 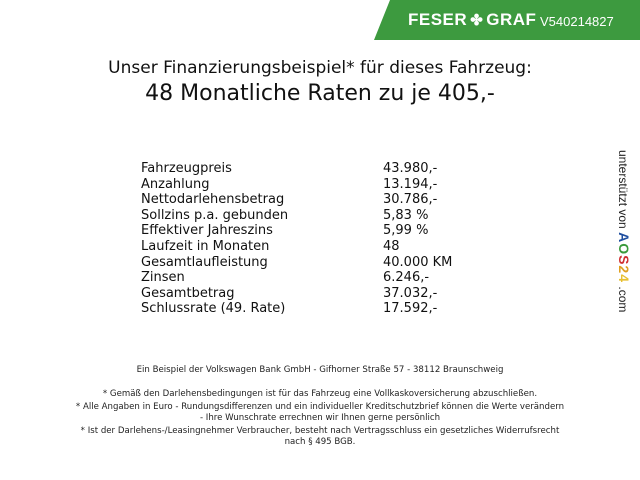 What do you see at coordinates (175, 184) in the screenshot?
I see `row-label: Anzahlung` at bounding box center [175, 184].